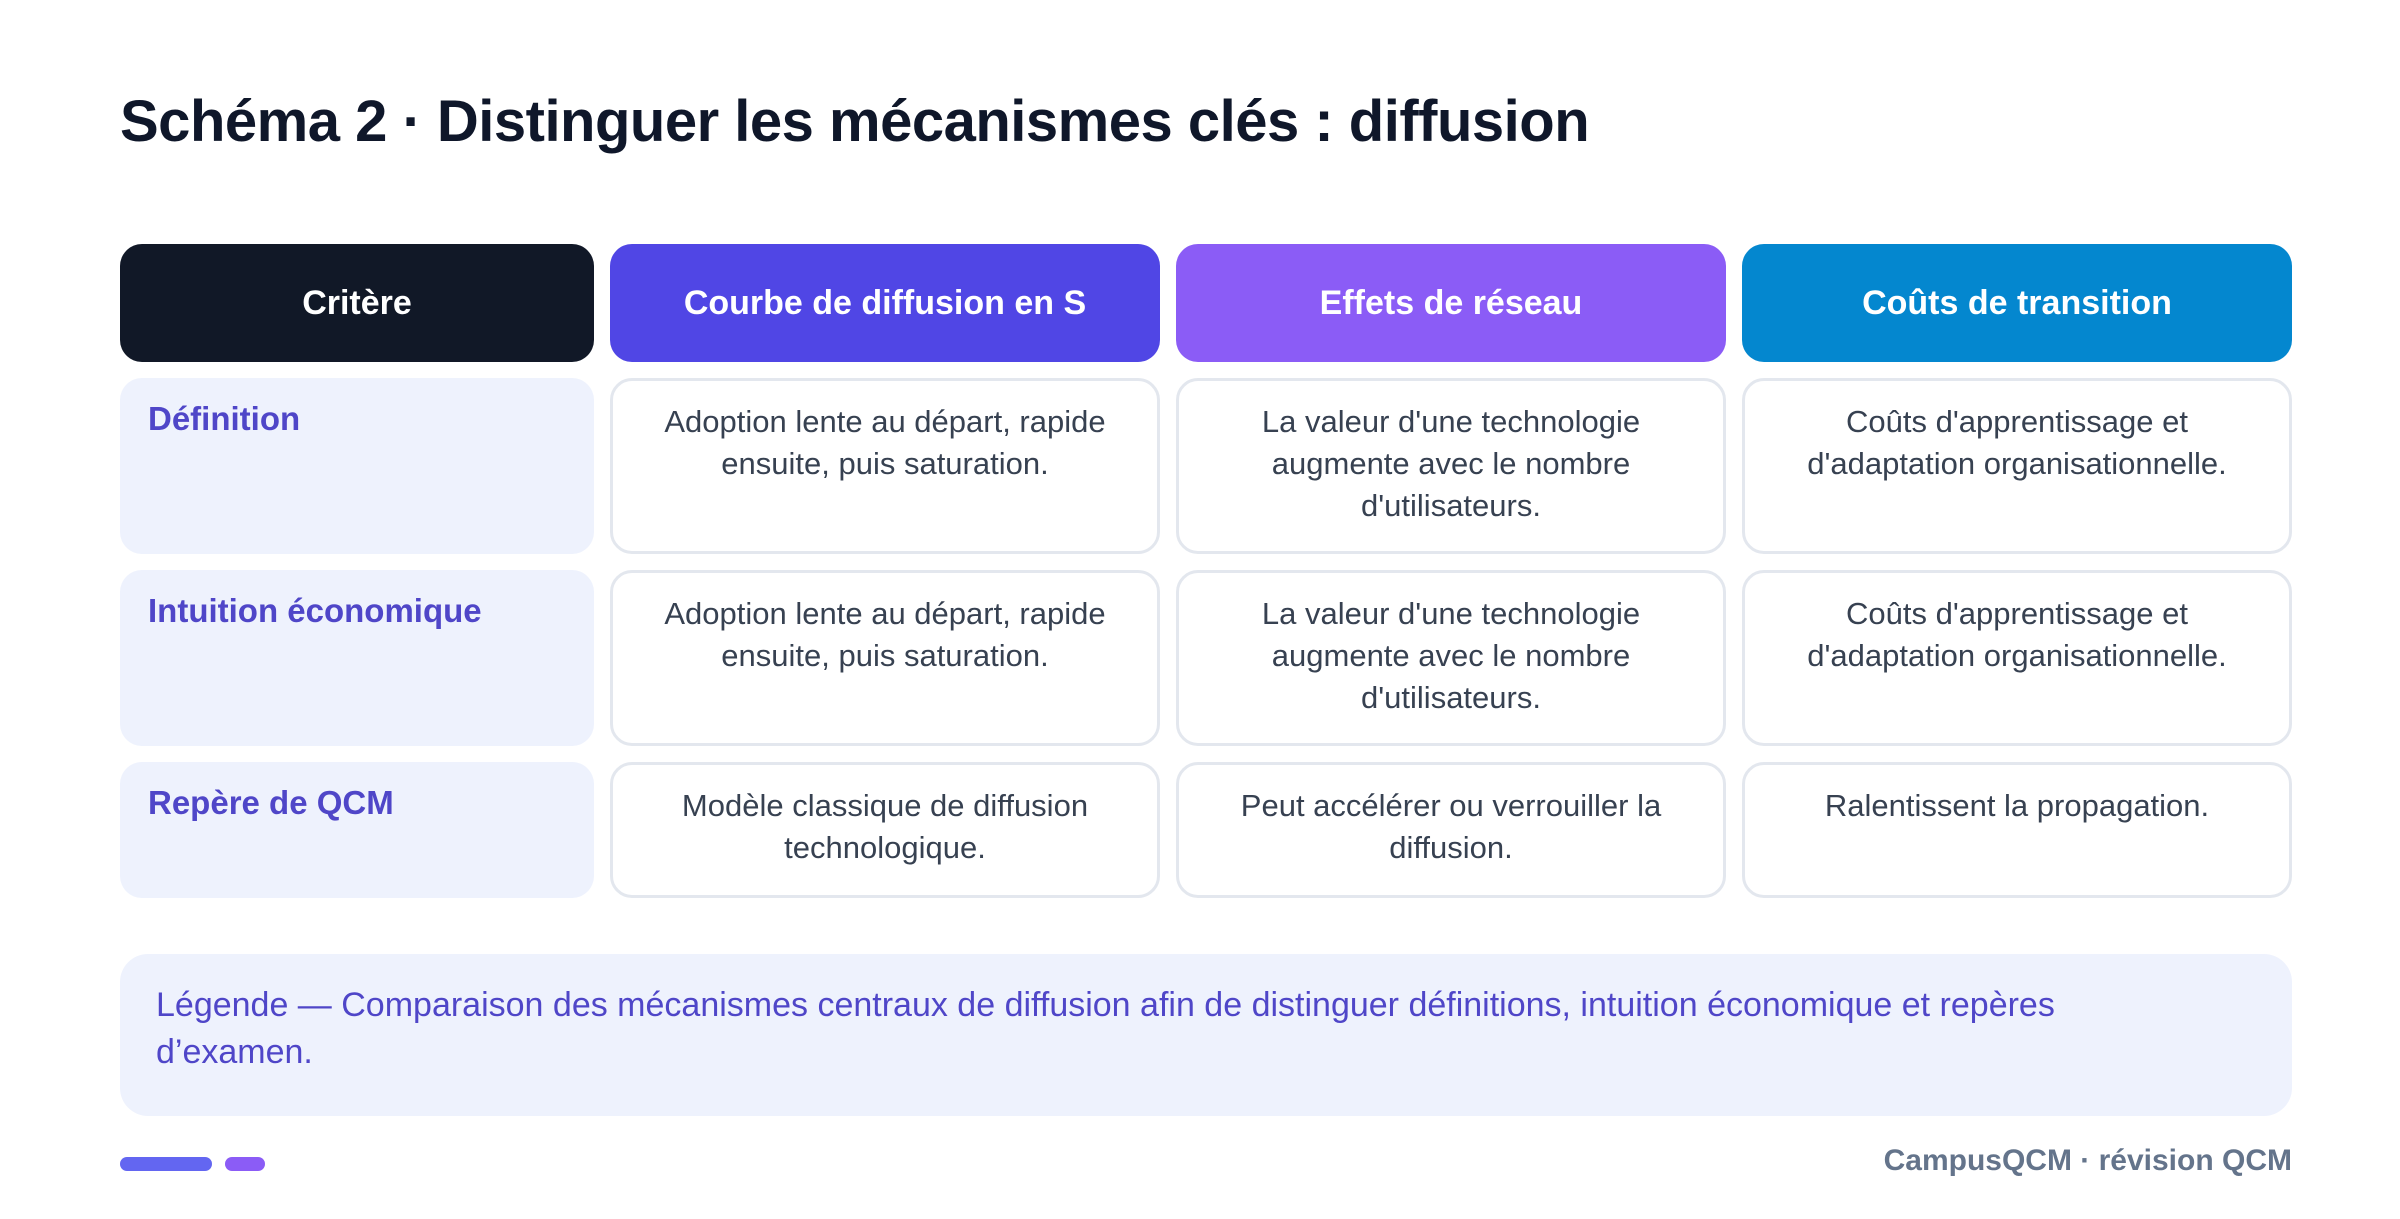 The image size is (2400, 1219). What do you see at coordinates (357, 658) in the screenshot?
I see `row-label-intuition: Intuition économique` at bounding box center [357, 658].